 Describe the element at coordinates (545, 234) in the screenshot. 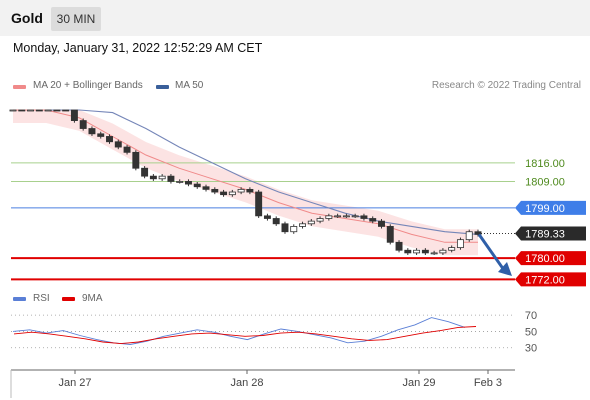

I see `price-tag-label: 1789.33` at that location.